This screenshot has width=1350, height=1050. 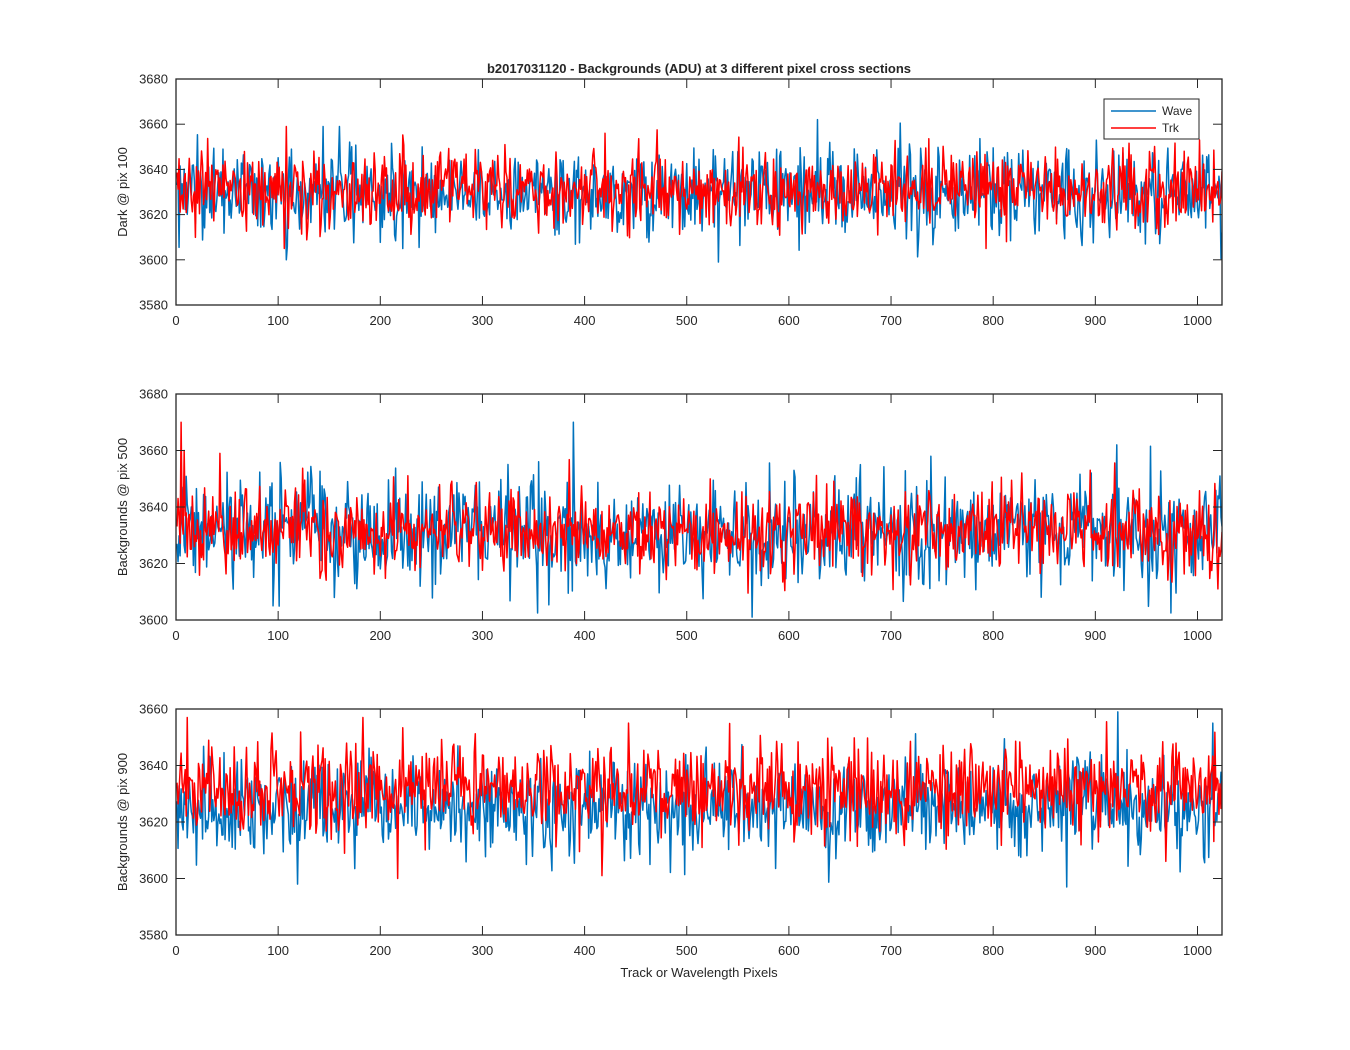 What do you see at coordinates (1171, 128) in the screenshot?
I see `legend-label-trk: Trk` at bounding box center [1171, 128].